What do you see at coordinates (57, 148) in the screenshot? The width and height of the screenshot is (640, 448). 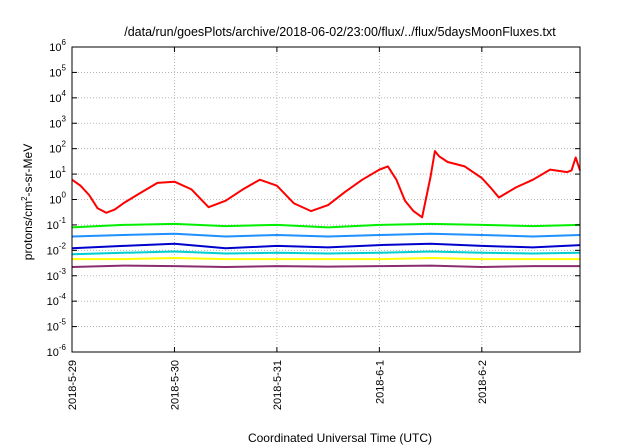 I see `y-tick-label: 10²` at bounding box center [57, 148].